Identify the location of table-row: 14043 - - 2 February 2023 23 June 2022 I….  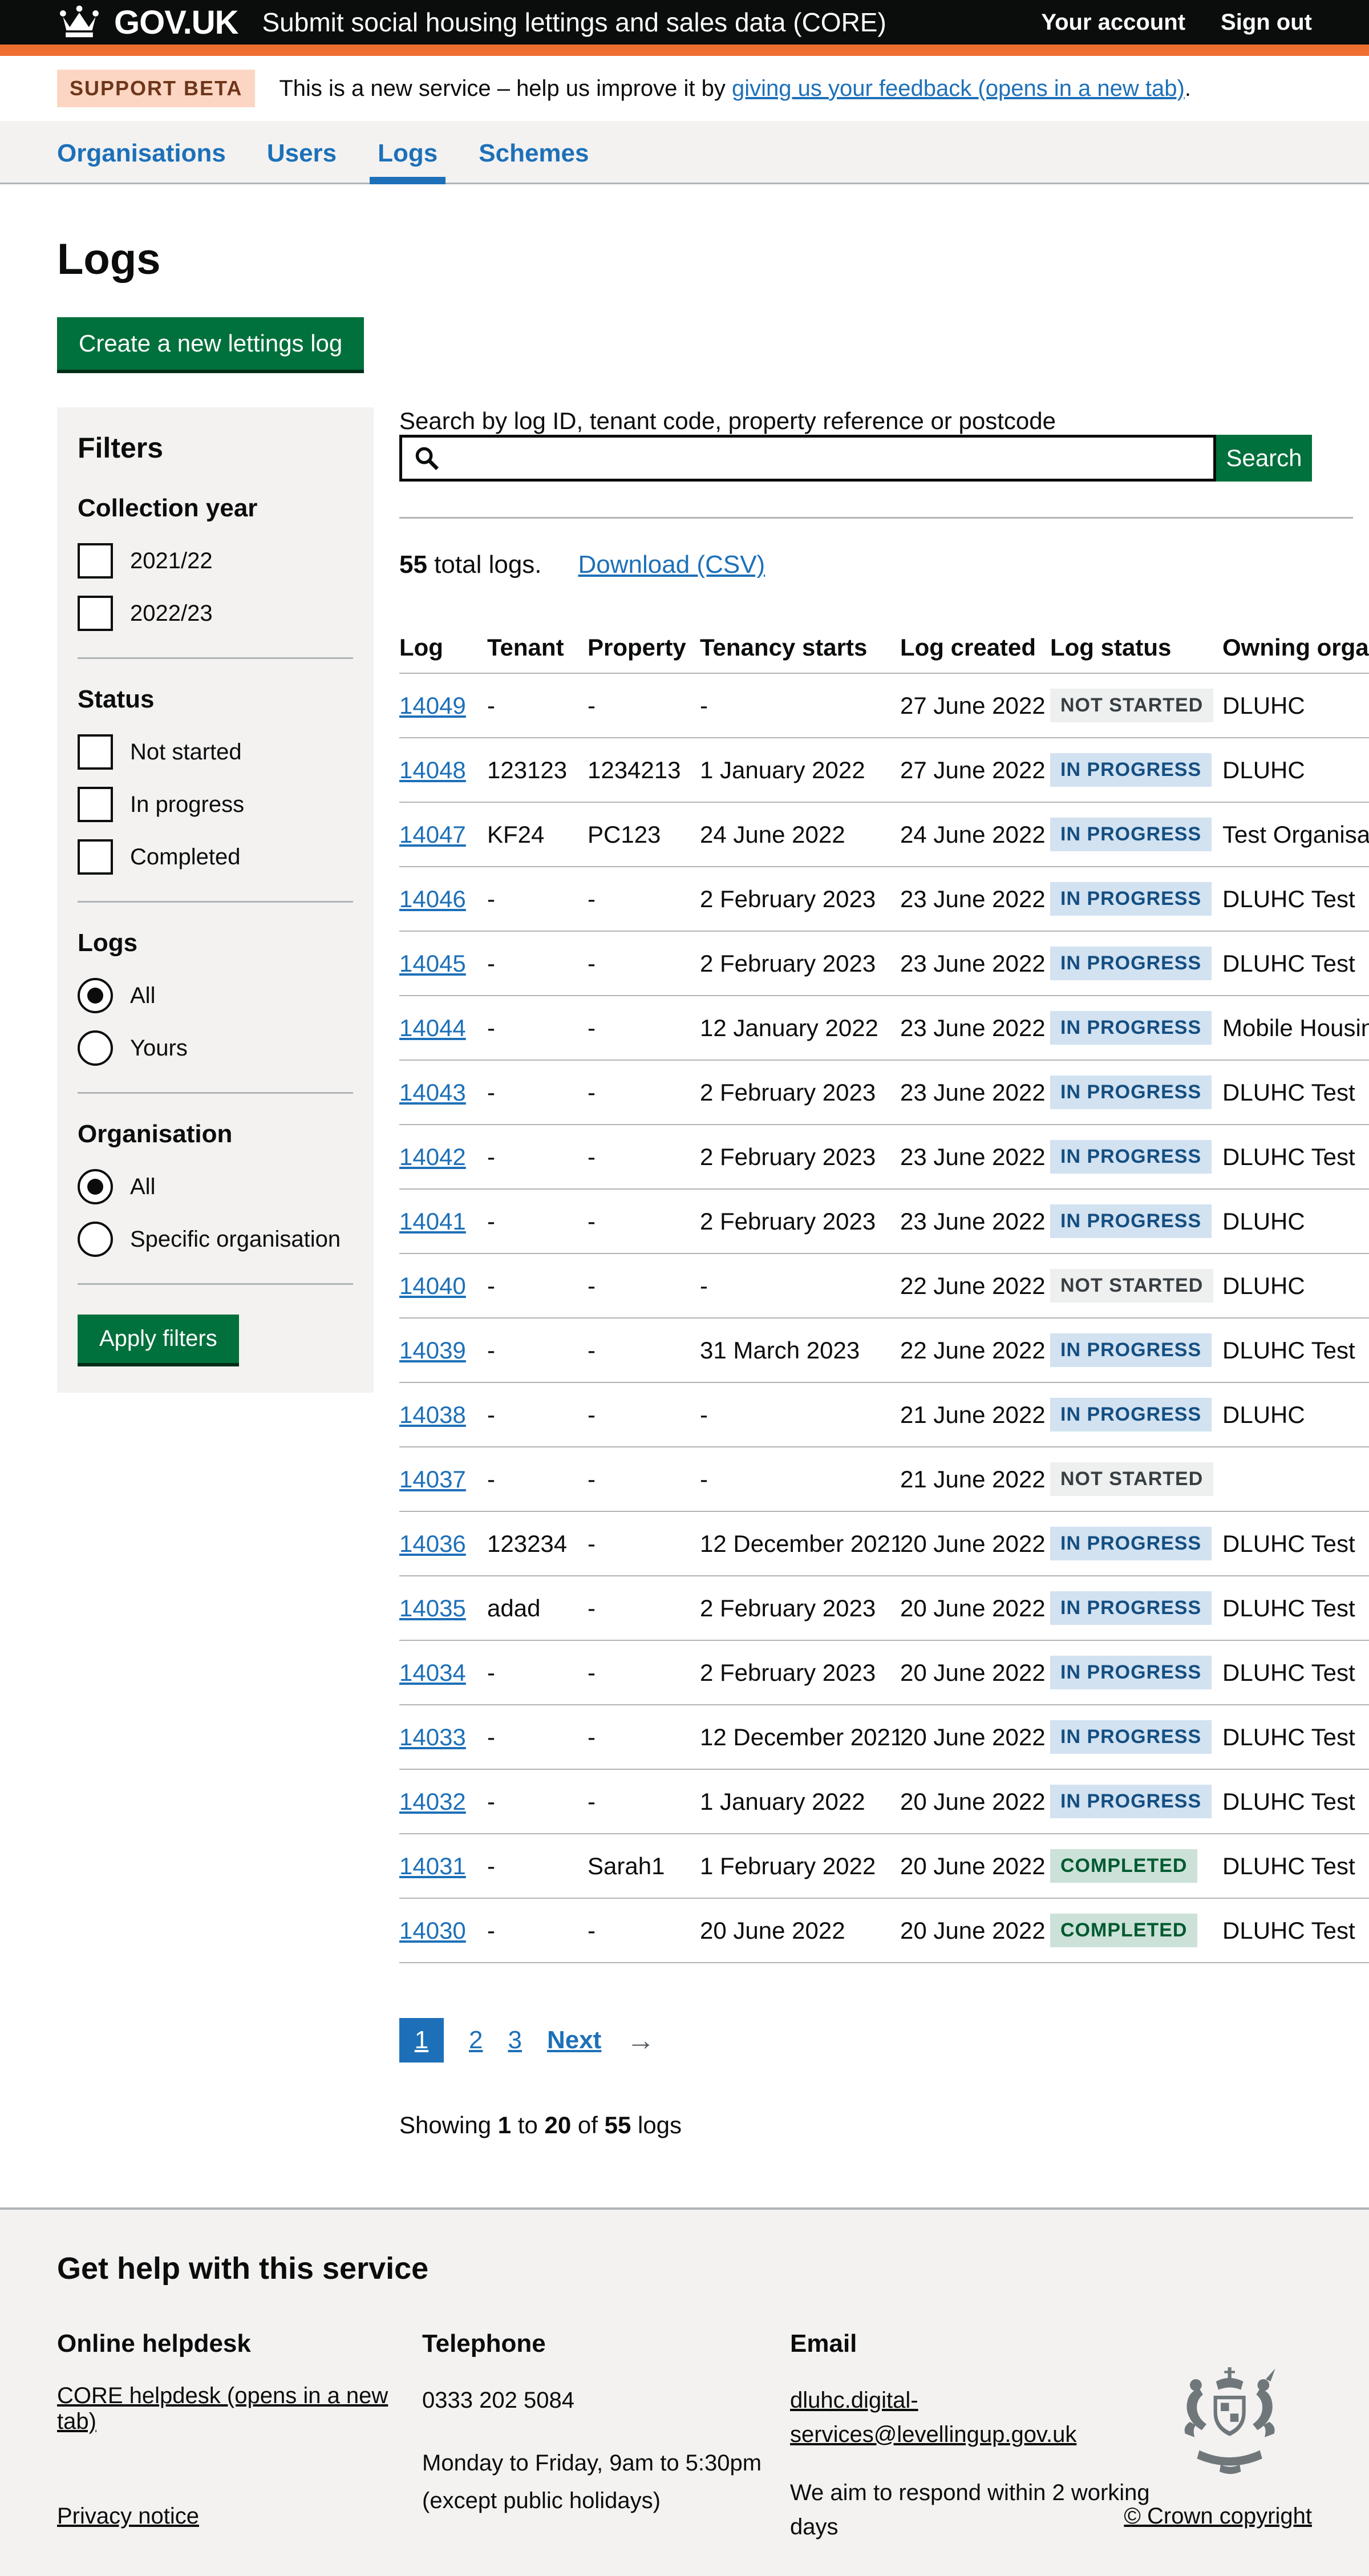
(884, 1092).